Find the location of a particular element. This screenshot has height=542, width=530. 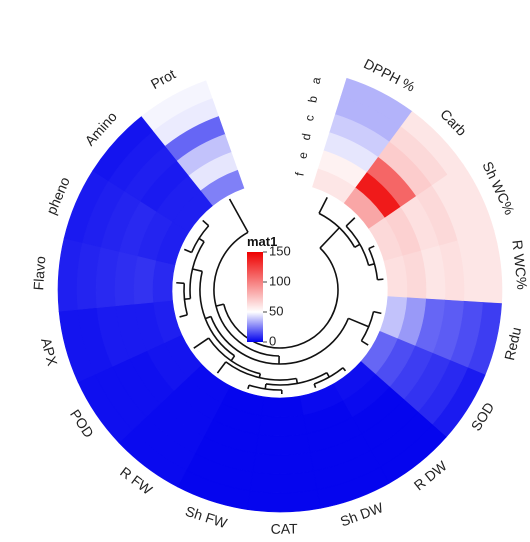

variable-label: pheno is located at coordinates (58, 195).